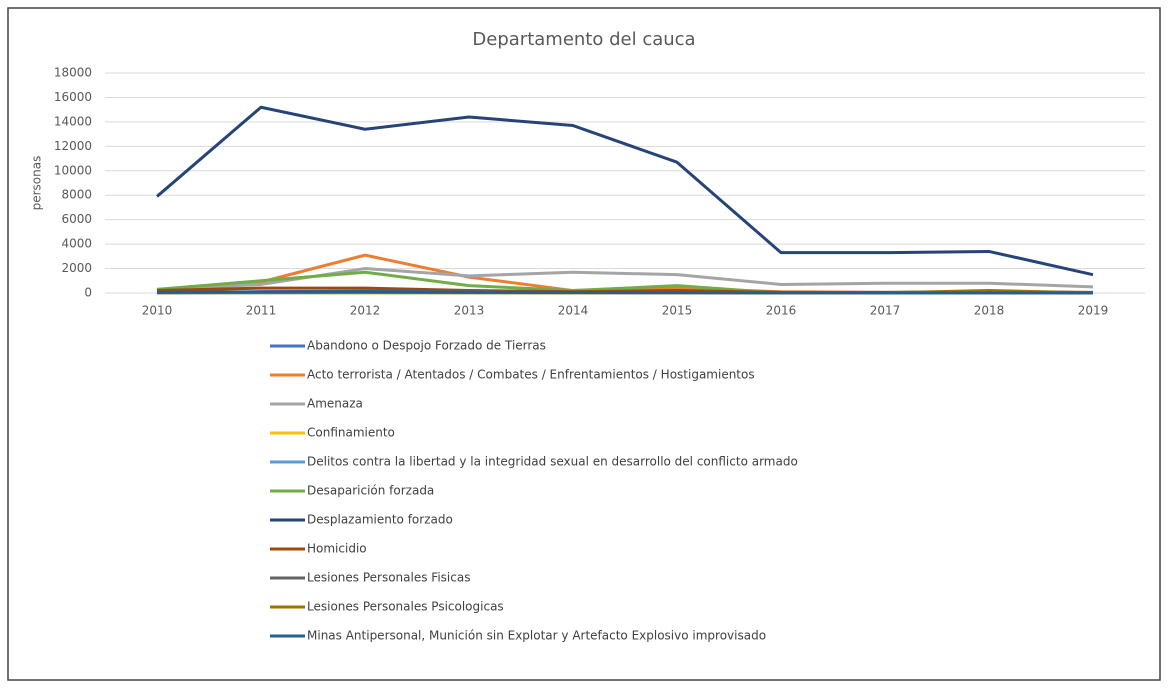 This screenshot has height=688, width=1169. I want to click on y-tick-label: 4000, so click(76, 244).